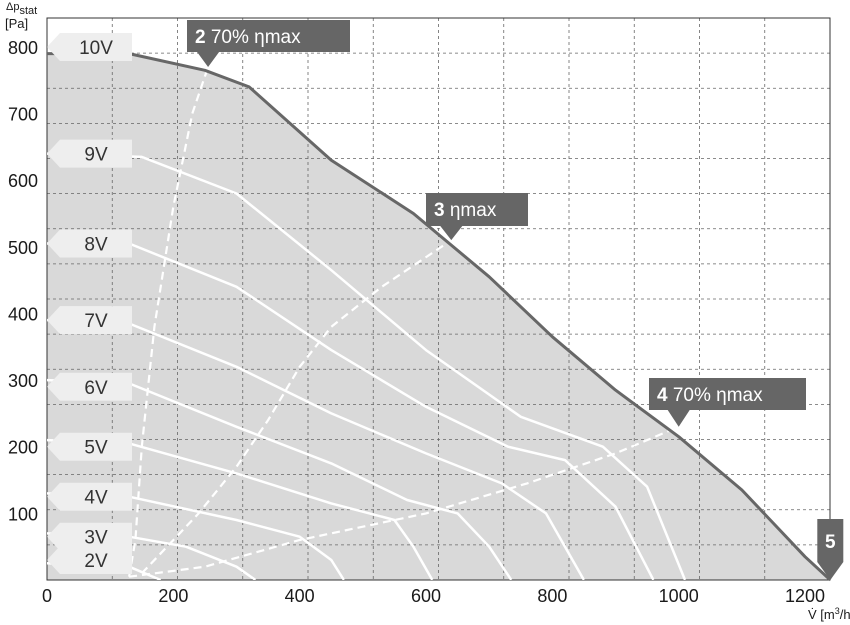  I want to click on operating-point-3-callout, so click(477, 217).